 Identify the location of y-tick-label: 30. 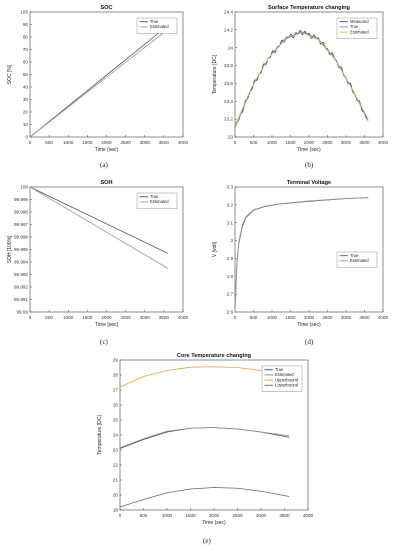
(26, 99).